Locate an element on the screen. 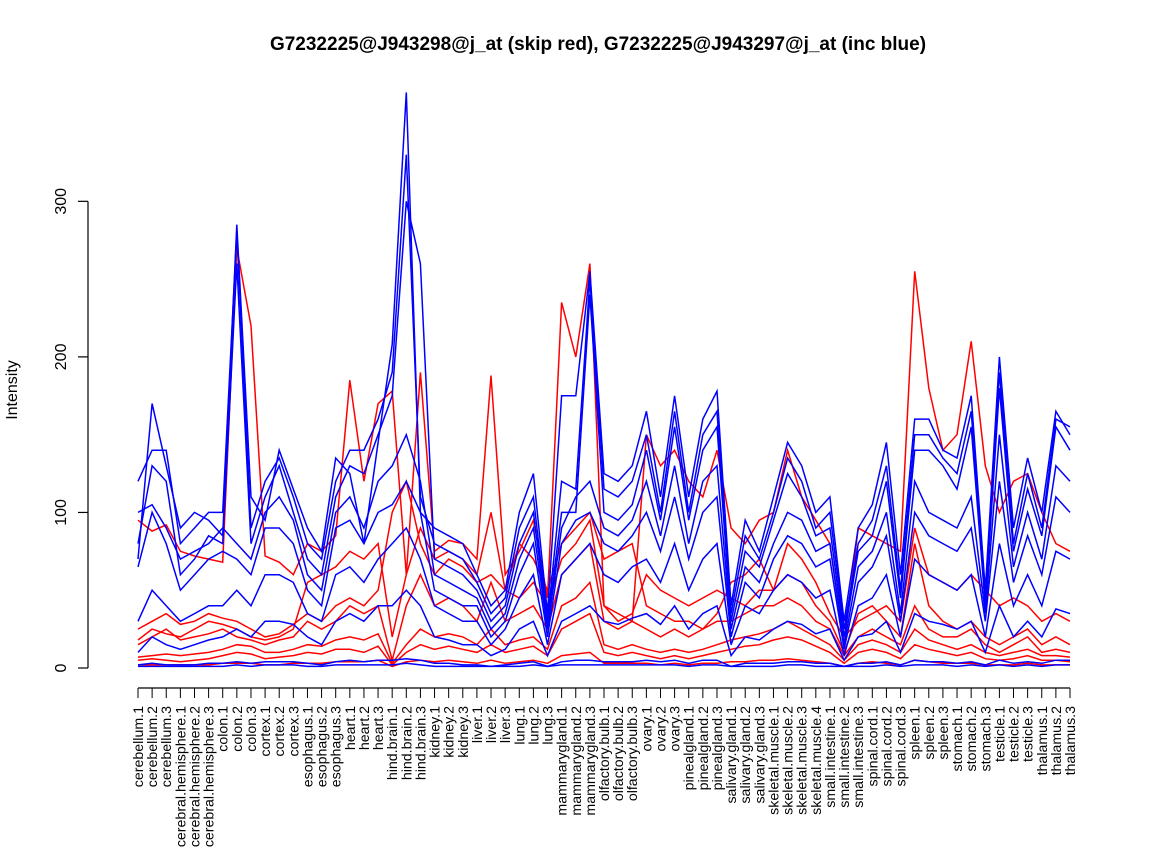 This screenshot has width=1152, height=864. x-tick-label: cerebellum.1 is located at coordinates (139, 746).